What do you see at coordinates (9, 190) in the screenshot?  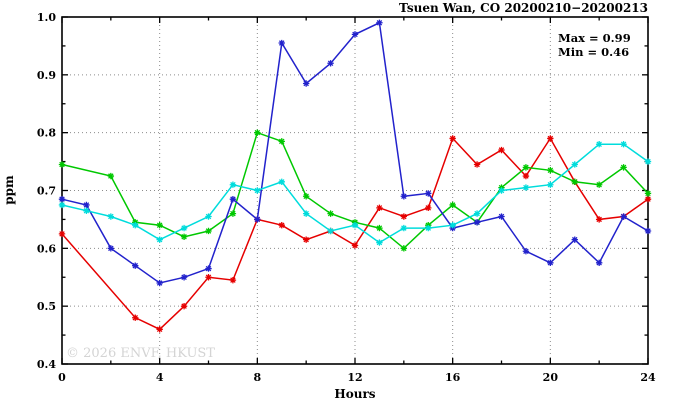 I see `y-axis-title: ppm` at bounding box center [9, 190].